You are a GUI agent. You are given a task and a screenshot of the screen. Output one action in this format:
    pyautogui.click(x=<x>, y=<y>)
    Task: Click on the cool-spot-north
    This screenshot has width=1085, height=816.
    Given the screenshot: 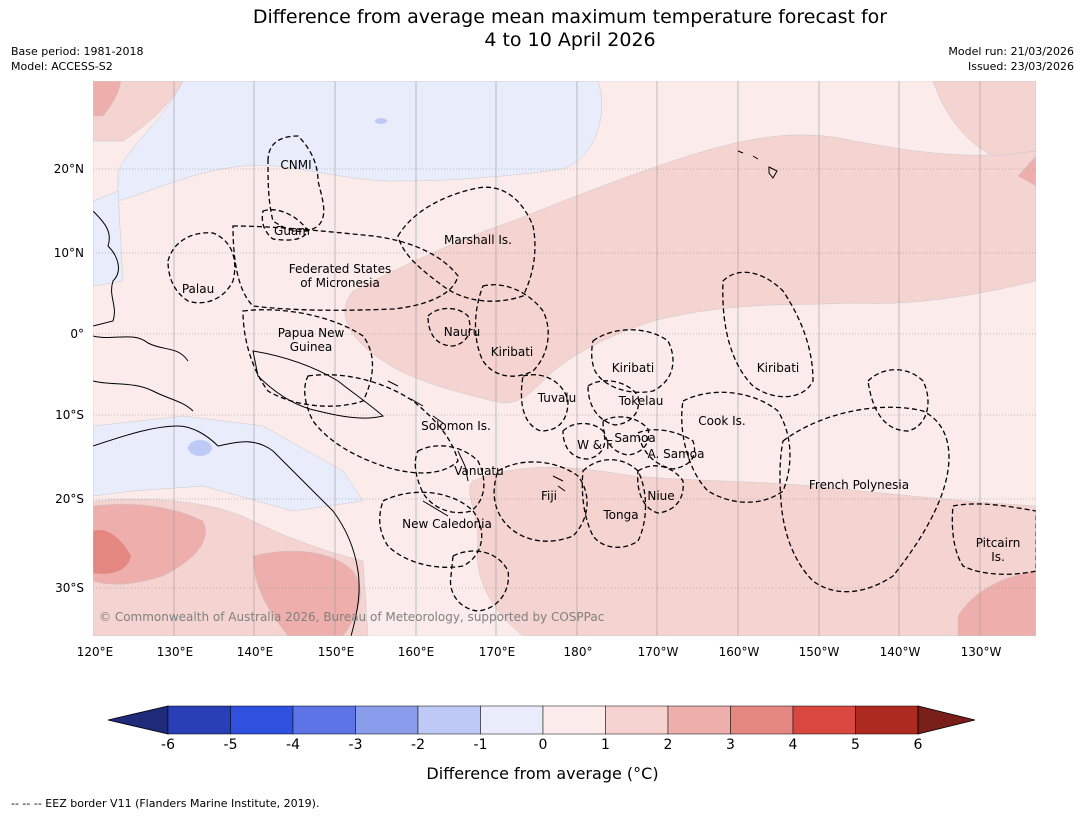 What is the action you would take?
    pyautogui.click(x=381, y=121)
    